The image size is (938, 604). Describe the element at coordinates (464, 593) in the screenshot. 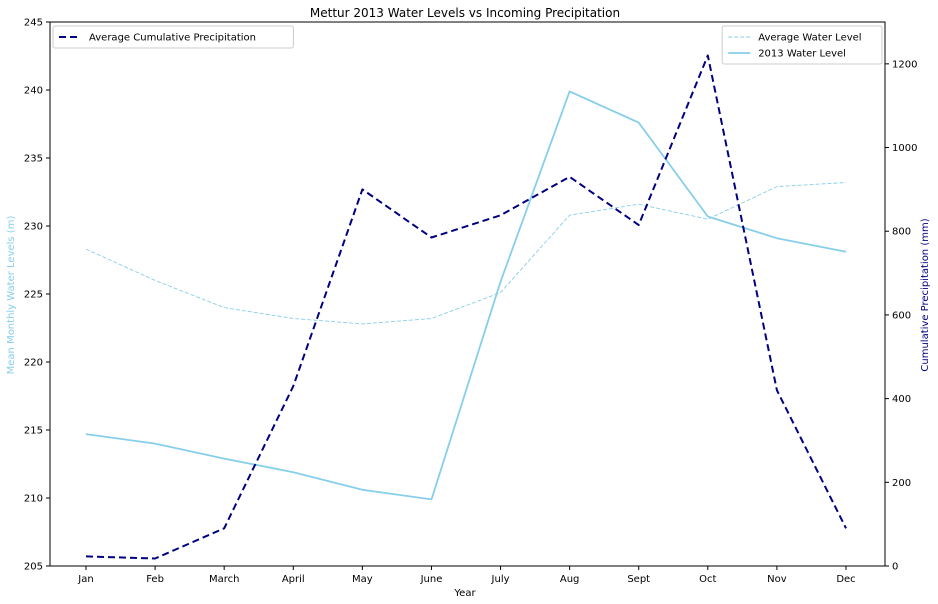

I see `x-axis-label: Year` at that location.